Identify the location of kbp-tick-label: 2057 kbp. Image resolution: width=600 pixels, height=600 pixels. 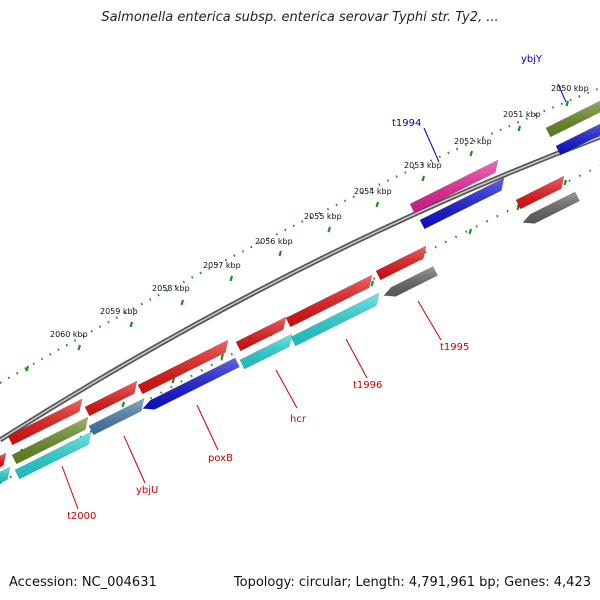
(222, 265).